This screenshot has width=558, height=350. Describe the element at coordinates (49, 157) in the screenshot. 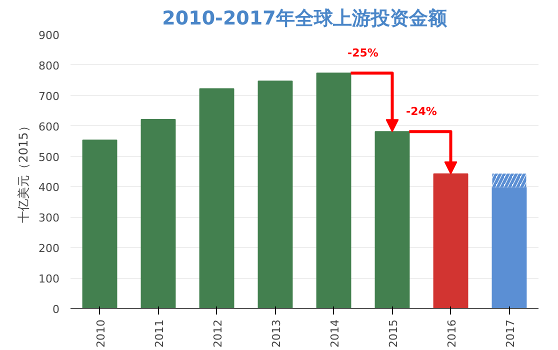

I see `y-tick-label: 500` at that location.